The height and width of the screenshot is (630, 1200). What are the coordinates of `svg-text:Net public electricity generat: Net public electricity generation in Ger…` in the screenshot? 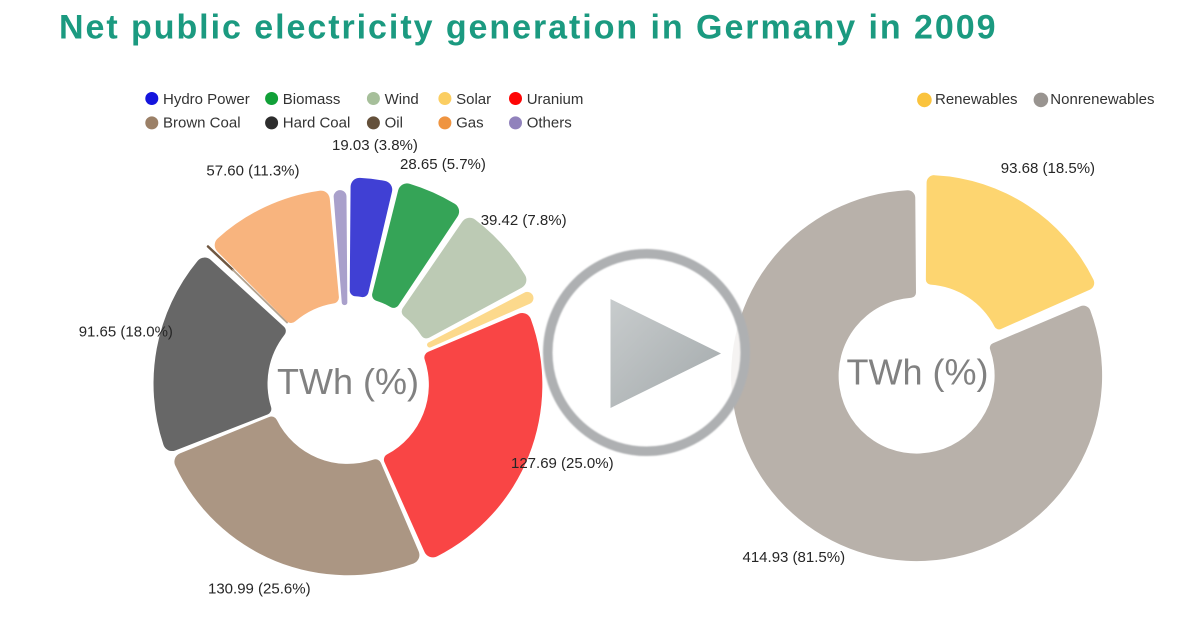 It's located at (528, 28).